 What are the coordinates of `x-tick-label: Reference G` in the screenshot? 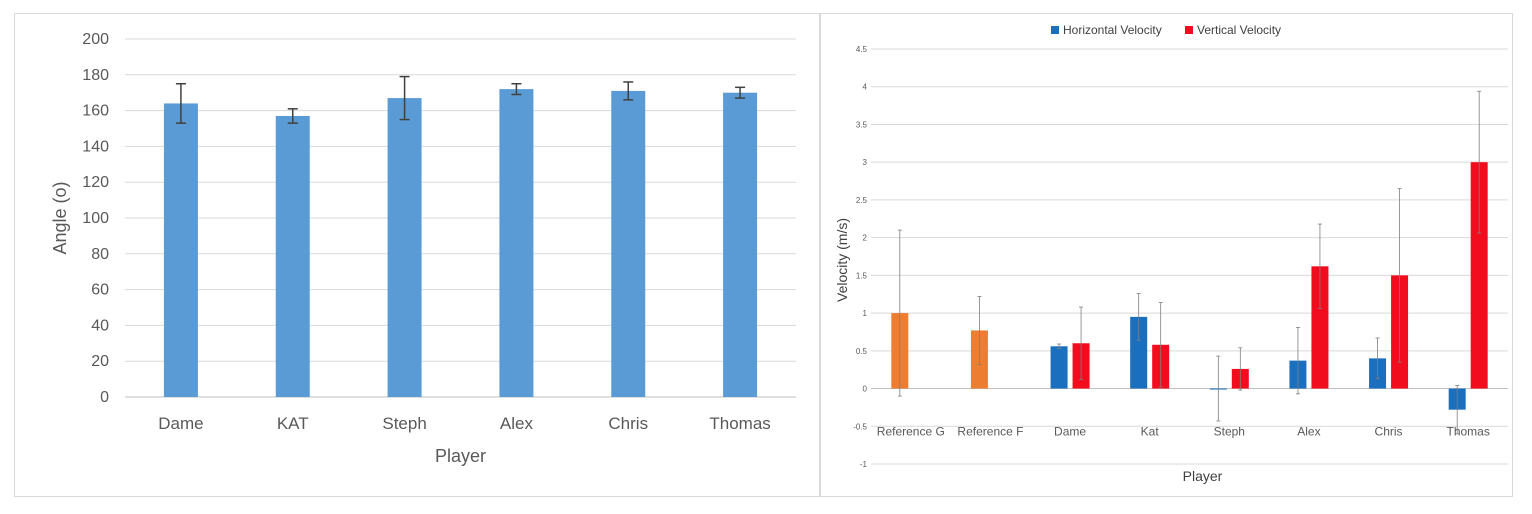 It's located at (911, 432).